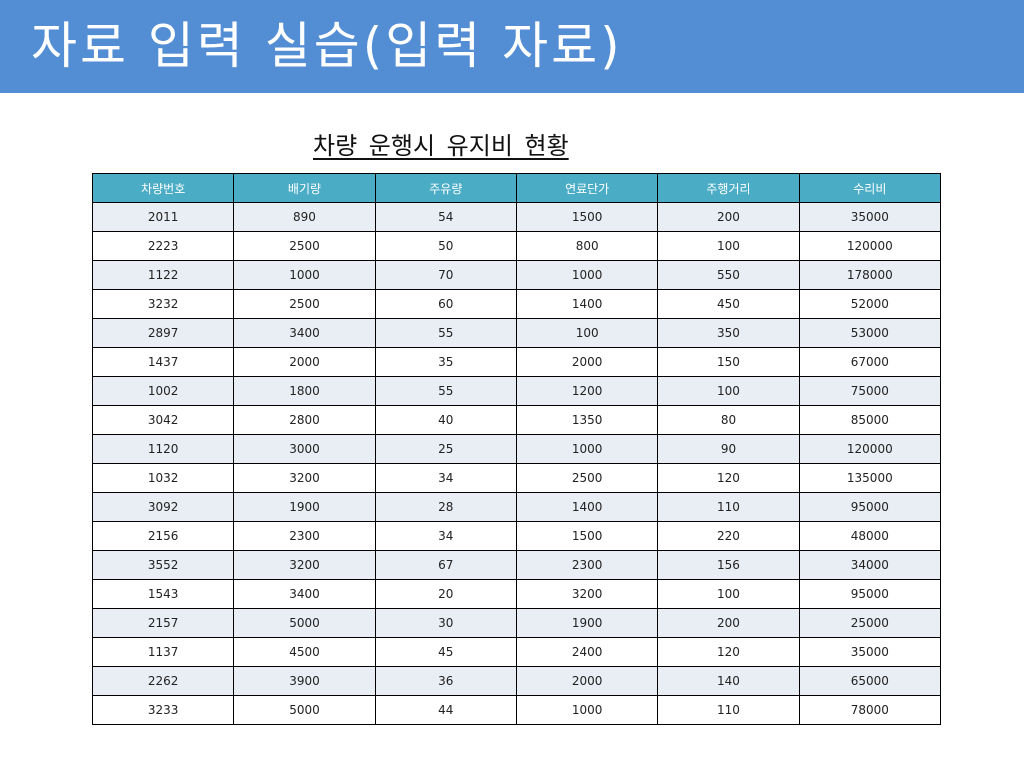 This screenshot has width=1024, height=768. I want to click on table-row: 2157 5000 30 1900 200 25000, so click(516, 623).